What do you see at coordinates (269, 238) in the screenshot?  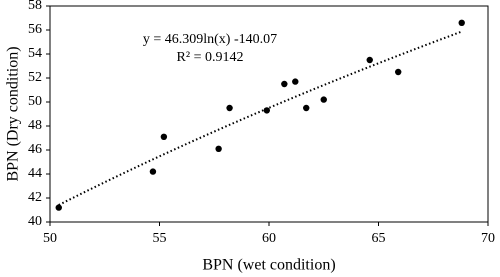 I see `x-tick-label: 60` at bounding box center [269, 238].